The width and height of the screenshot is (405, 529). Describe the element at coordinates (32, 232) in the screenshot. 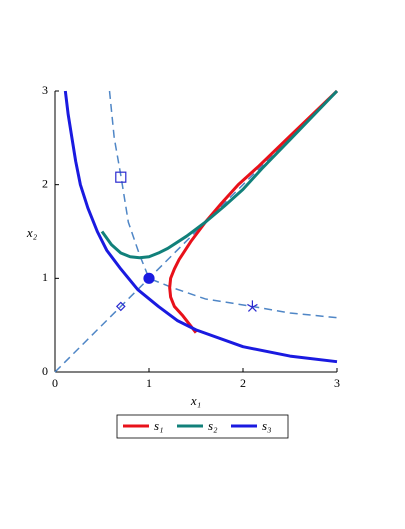

I see `y-axis-label: x₂` at that location.